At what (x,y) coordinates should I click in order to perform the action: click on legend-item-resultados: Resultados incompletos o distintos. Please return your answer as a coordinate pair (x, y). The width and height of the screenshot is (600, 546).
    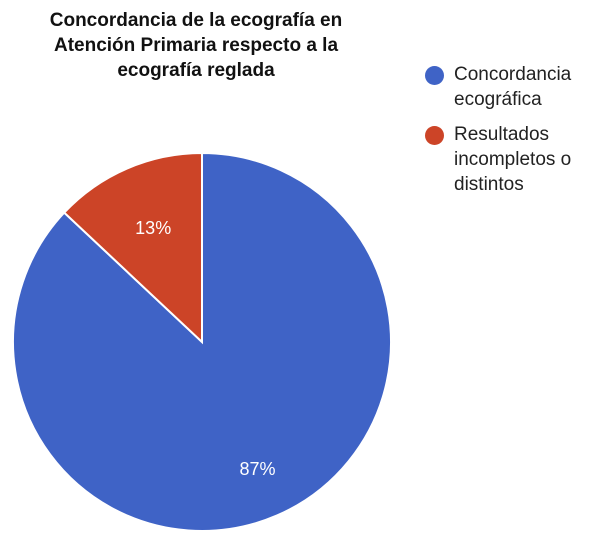
    Looking at the image, I should click on (511, 159).